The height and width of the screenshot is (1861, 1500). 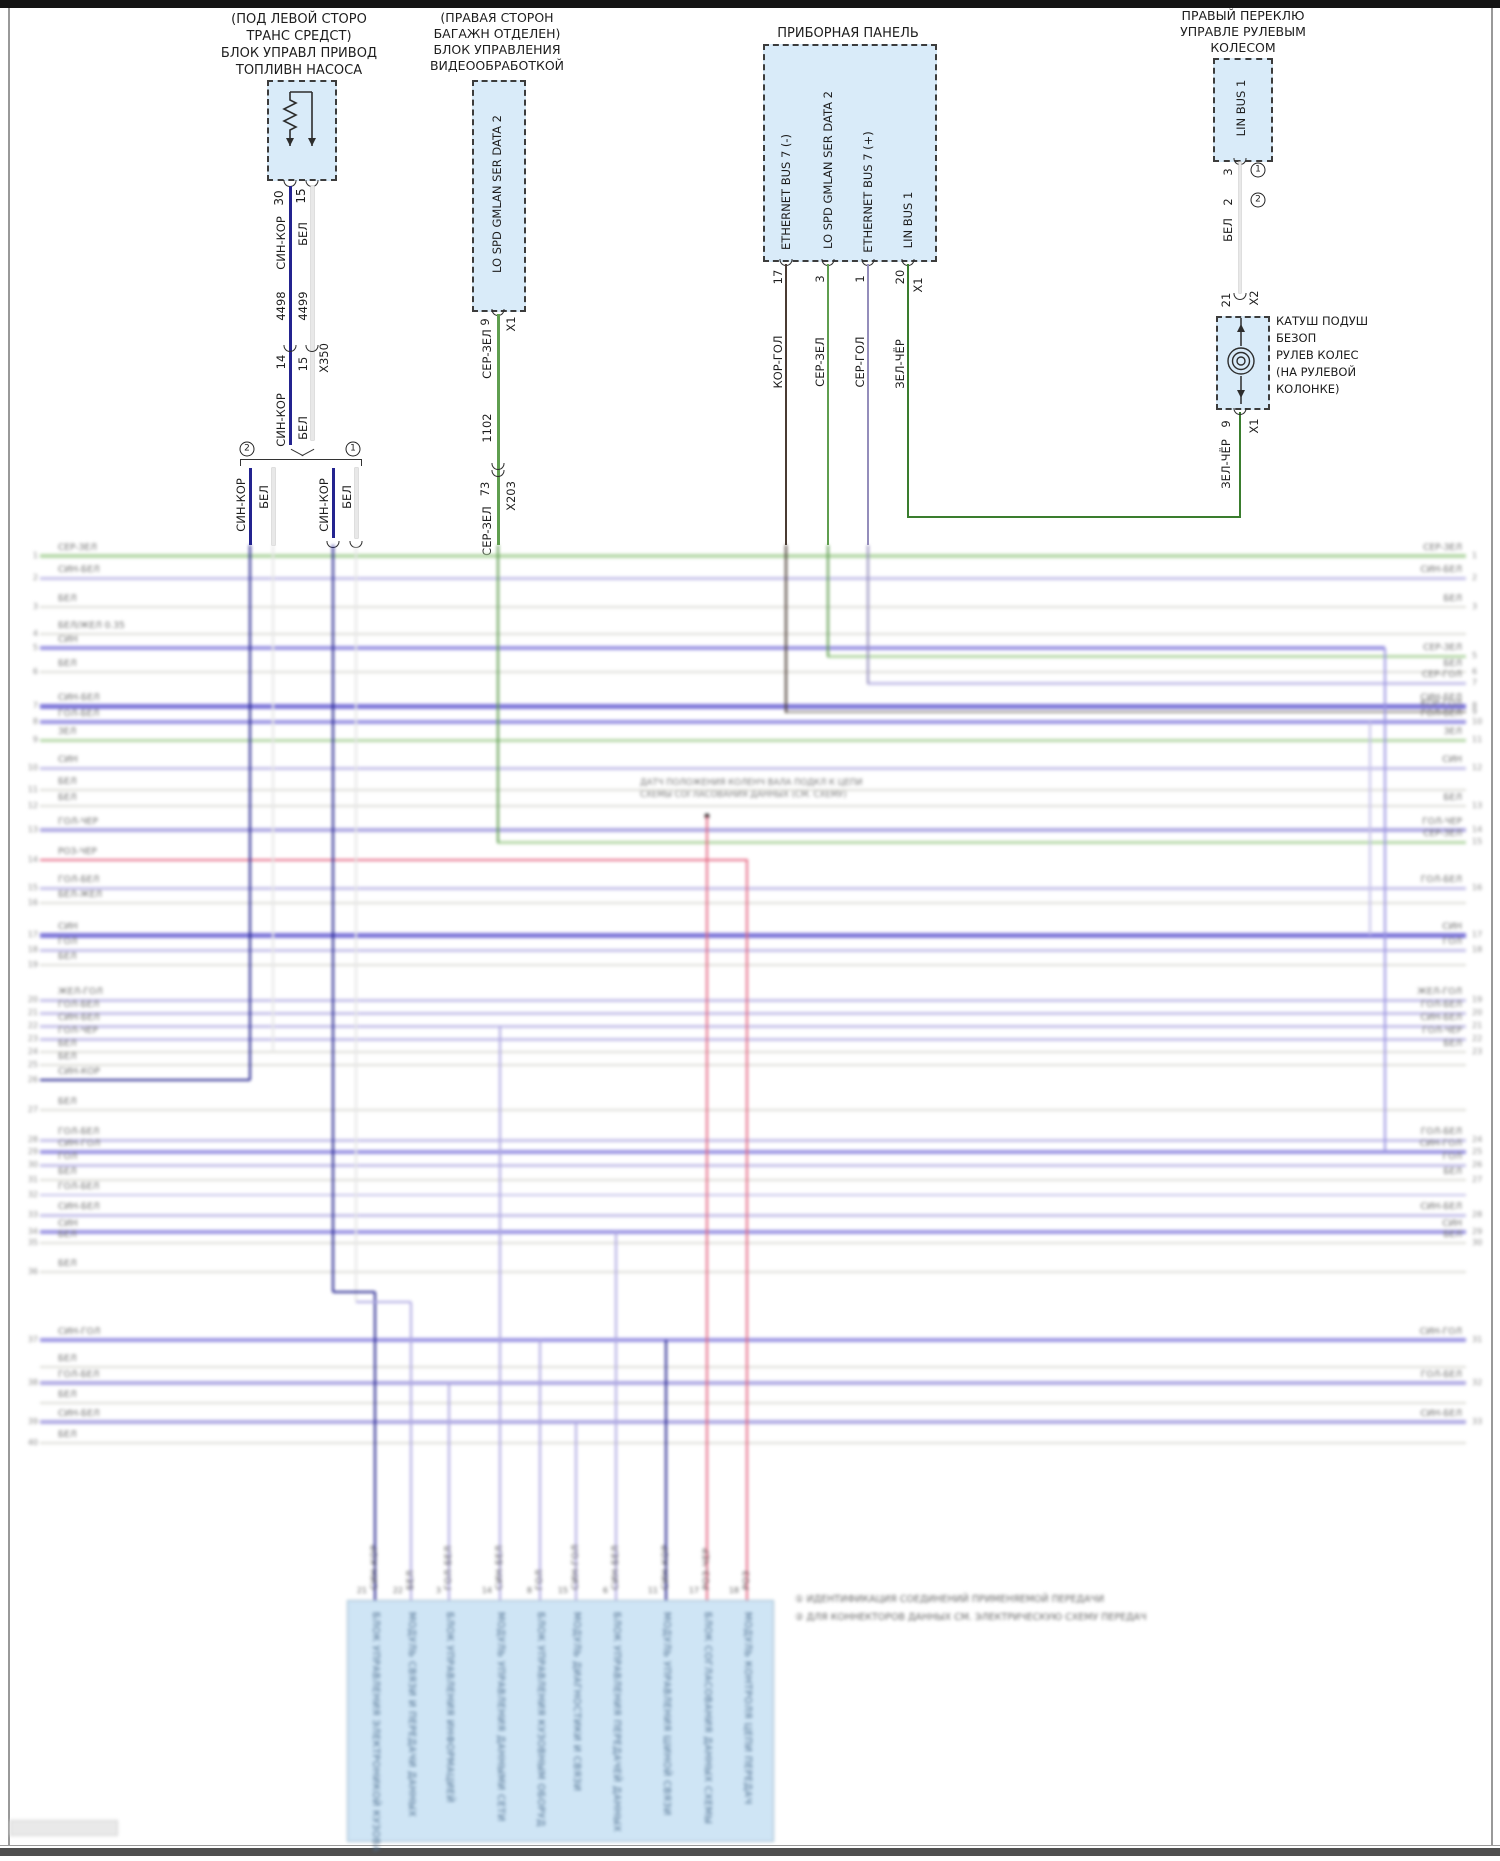 I want to click on wire-sin-kor, so click(x=290, y=315).